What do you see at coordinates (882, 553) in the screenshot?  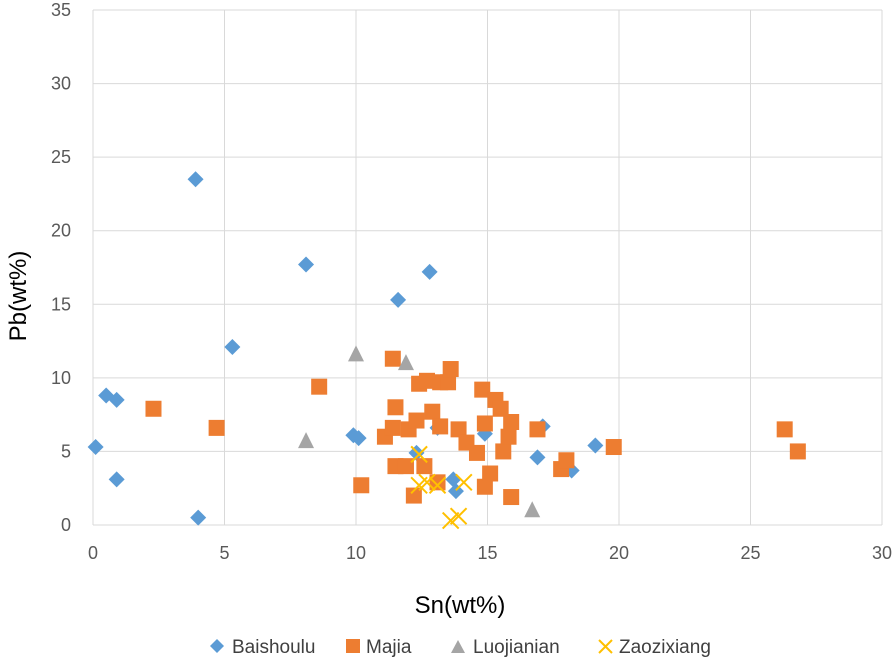 I see `x-tick-label: 30` at bounding box center [882, 553].